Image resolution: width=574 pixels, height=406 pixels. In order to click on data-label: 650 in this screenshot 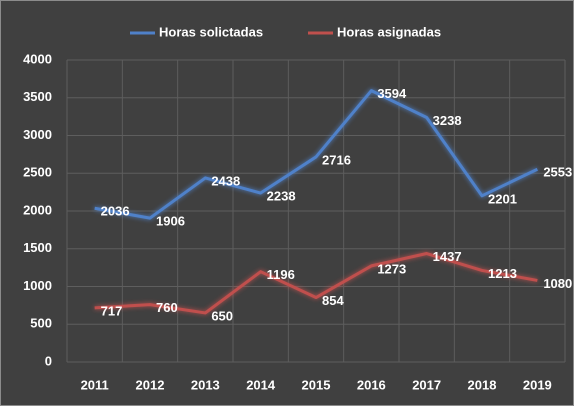, I will do `click(222, 315)`.